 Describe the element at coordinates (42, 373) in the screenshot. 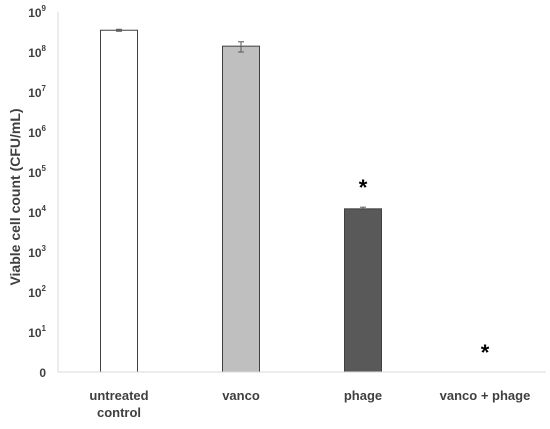

I see `y-tick-label: 0` at that location.